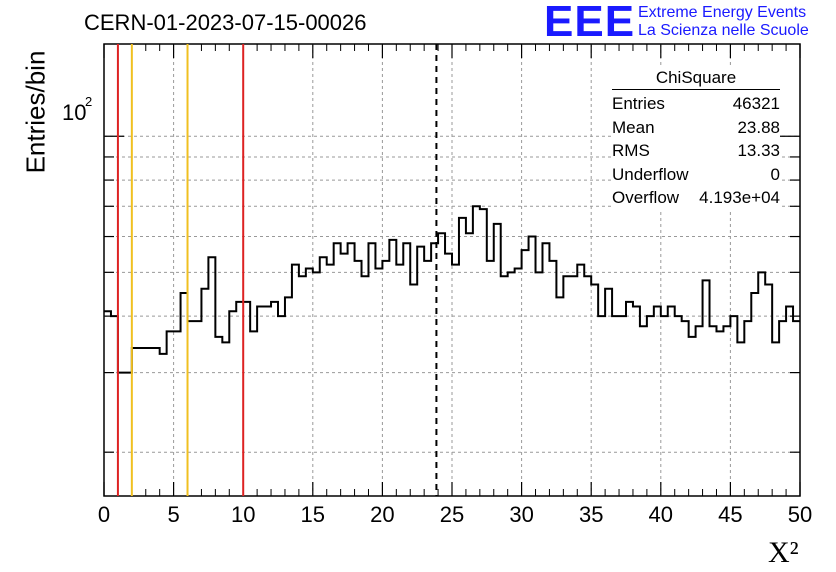  I want to click on x-tick-label: 15, so click(313, 514).